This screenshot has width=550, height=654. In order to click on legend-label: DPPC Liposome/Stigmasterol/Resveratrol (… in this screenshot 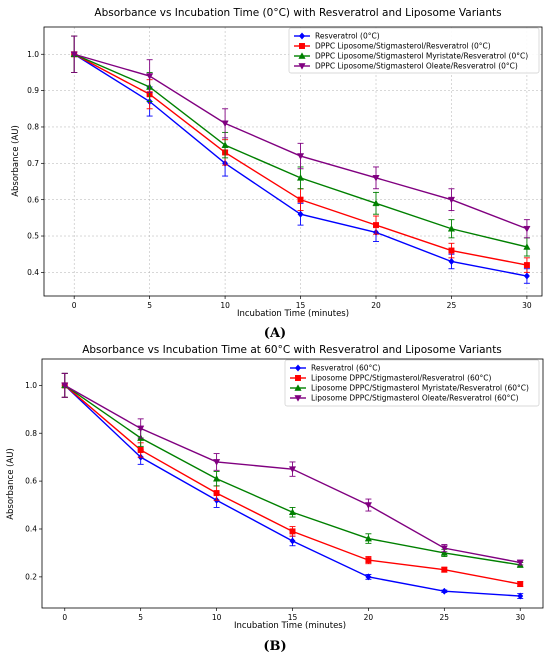, I will do `click(403, 46)`.